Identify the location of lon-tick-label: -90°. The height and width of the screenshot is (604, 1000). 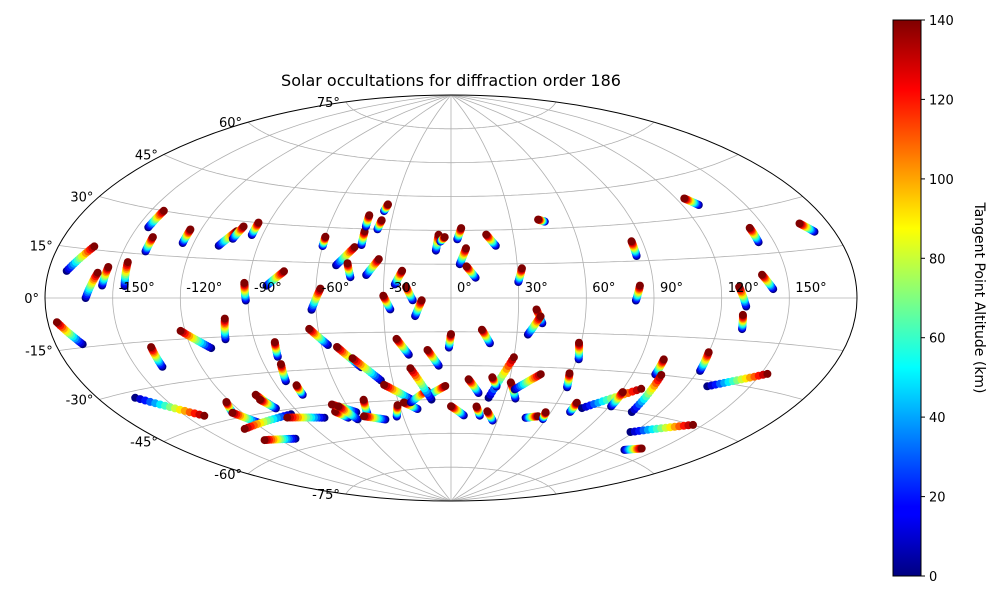
(268, 288).